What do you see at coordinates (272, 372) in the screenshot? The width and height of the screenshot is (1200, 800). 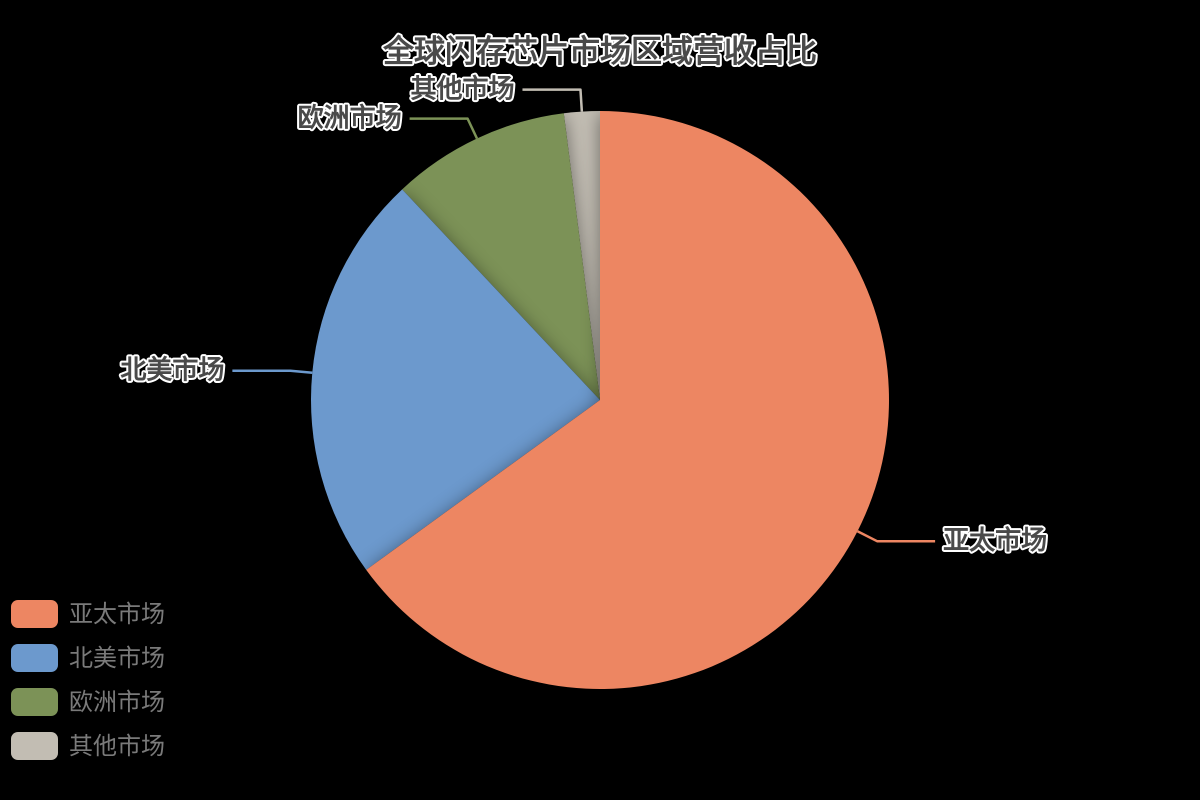 I see `label-line-north-america-market` at bounding box center [272, 372].